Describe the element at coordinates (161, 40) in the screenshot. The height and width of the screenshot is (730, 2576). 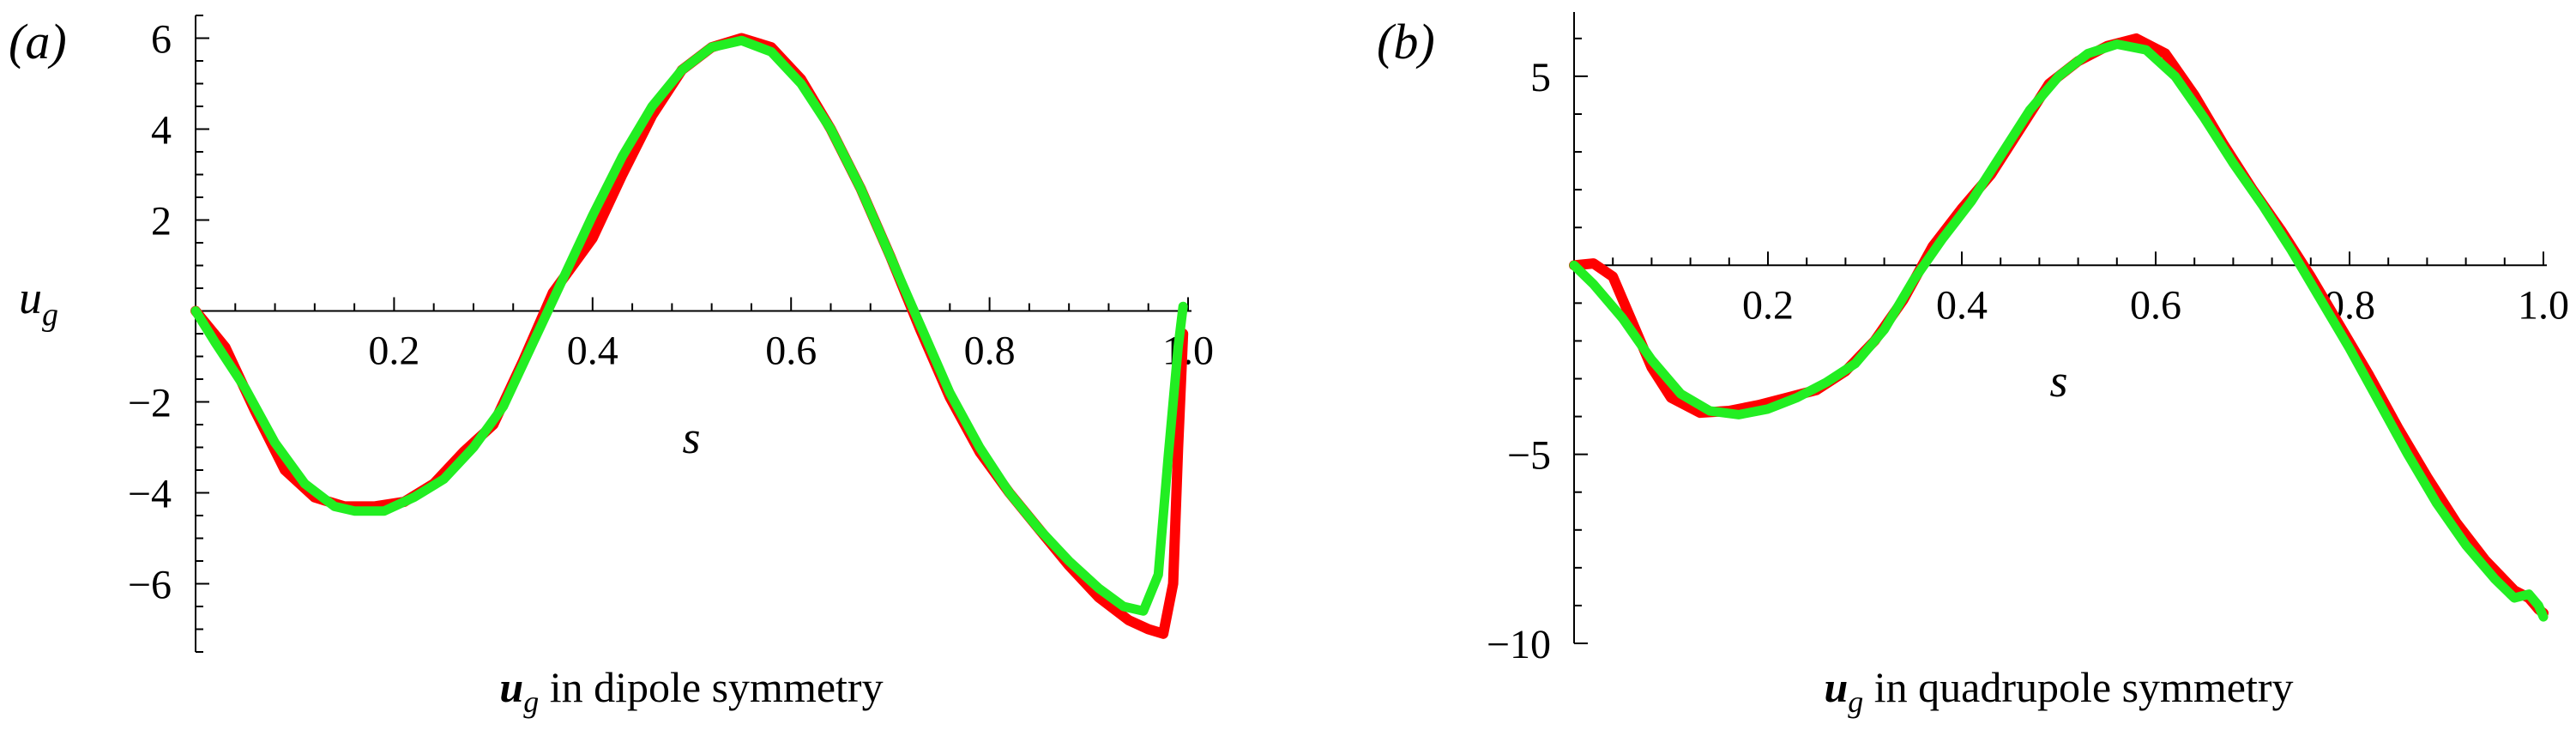
I see `y-tick-label: 6` at that location.